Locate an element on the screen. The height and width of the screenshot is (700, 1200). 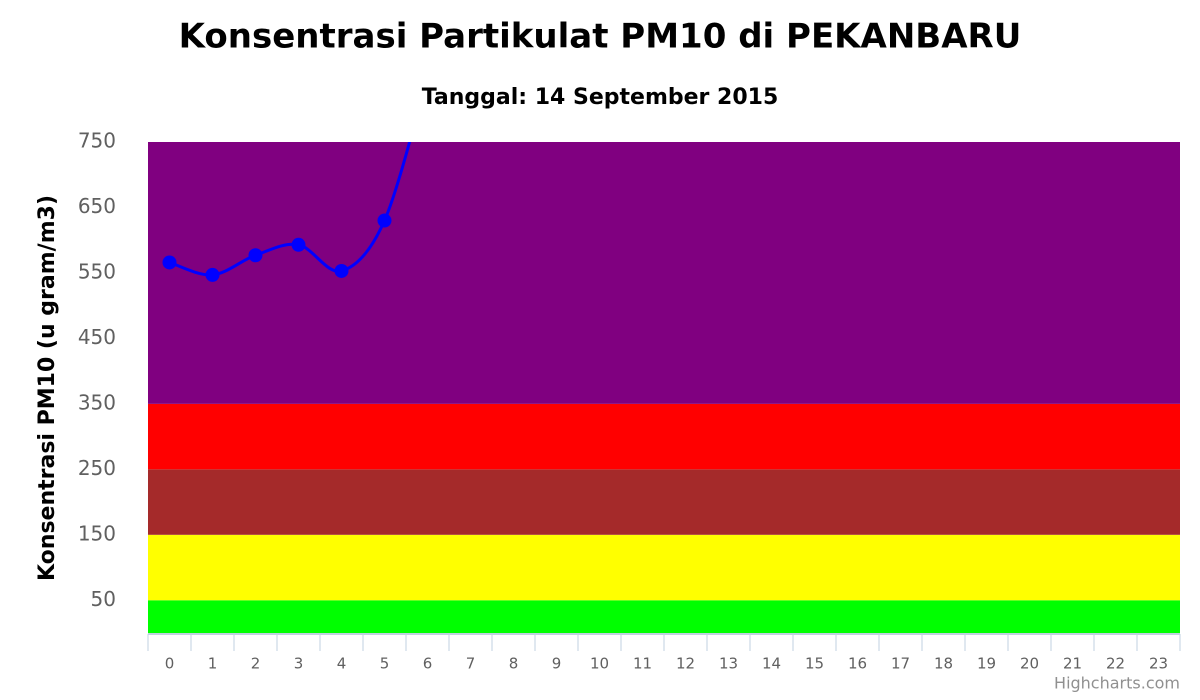
y-tick-label: 750 is located at coordinates (97, 141).